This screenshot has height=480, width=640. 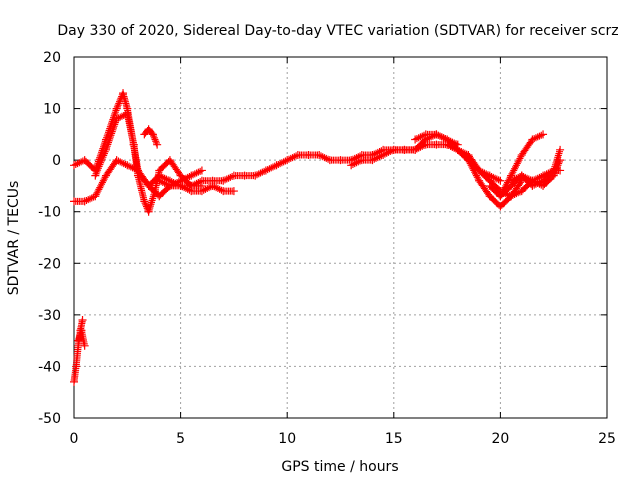 I want to click on y-tick-label: -10, so click(x=49, y=213).